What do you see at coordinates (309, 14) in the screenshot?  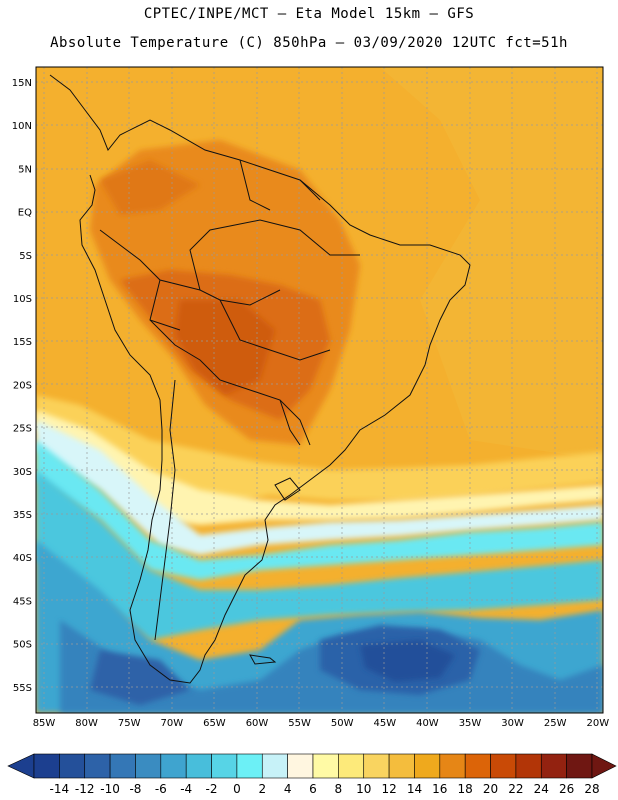 I see `title-line-1: CPTEC/INPE/MCT – Eta Model 15km – GFS` at bounding box center [309, 14].